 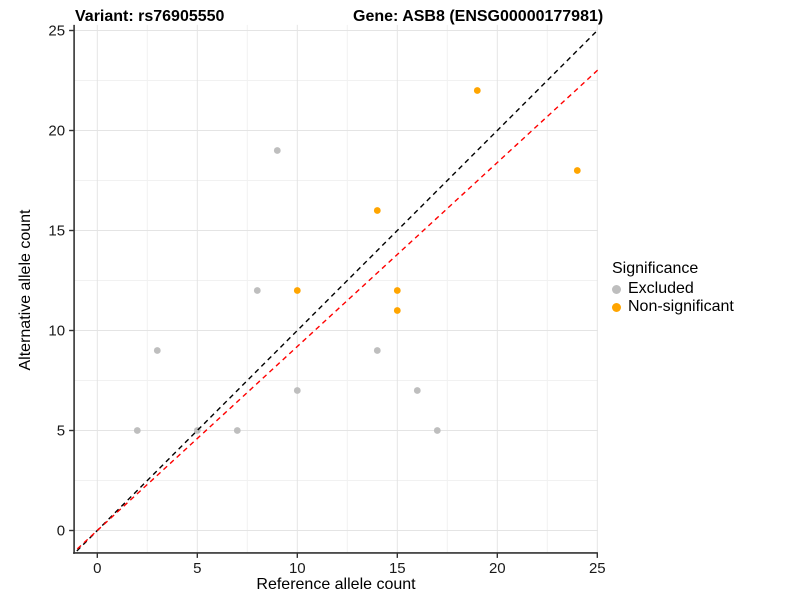 I want to click on x-tick-label: 5, so click(x=197, y=568).